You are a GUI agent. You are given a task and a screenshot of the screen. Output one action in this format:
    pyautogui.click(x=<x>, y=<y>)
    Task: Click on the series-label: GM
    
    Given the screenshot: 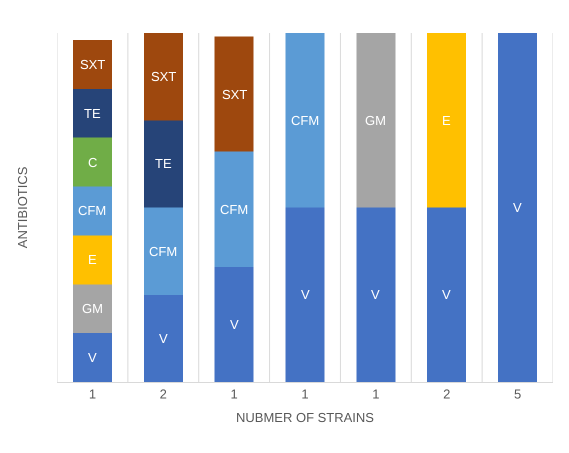 What is the action you would take?
    pyautogui.click(x=375, y=120)
    